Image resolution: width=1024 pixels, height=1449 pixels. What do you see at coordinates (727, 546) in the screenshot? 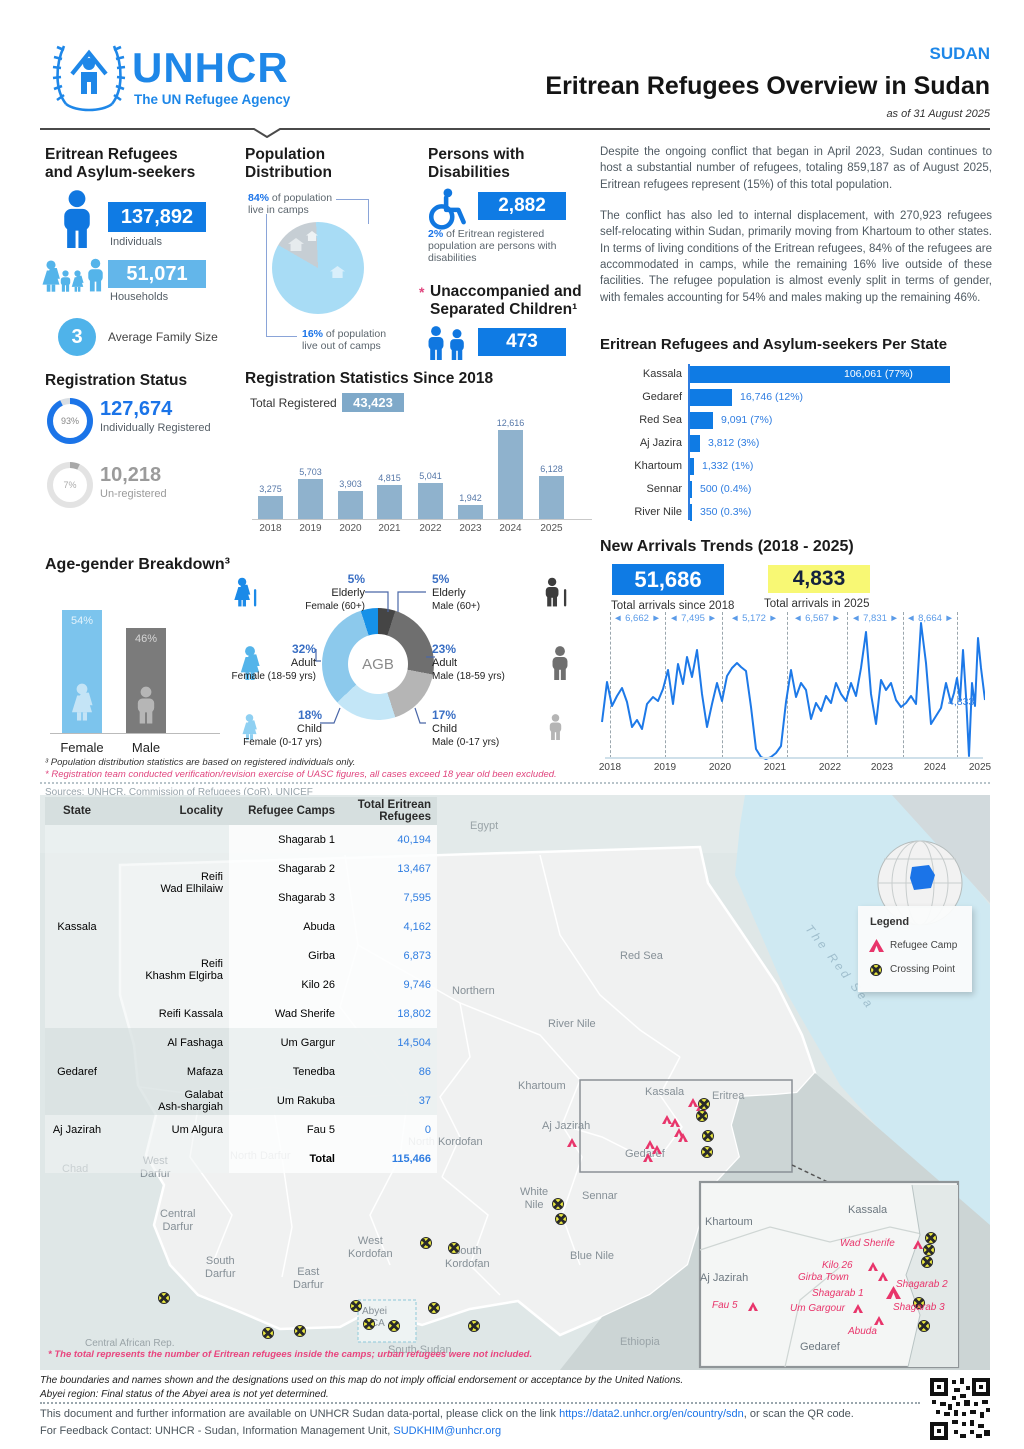
I see `arrivals-heading: New Arrivals Trends (2018 - 2025)` at bounding box center [727, 546].